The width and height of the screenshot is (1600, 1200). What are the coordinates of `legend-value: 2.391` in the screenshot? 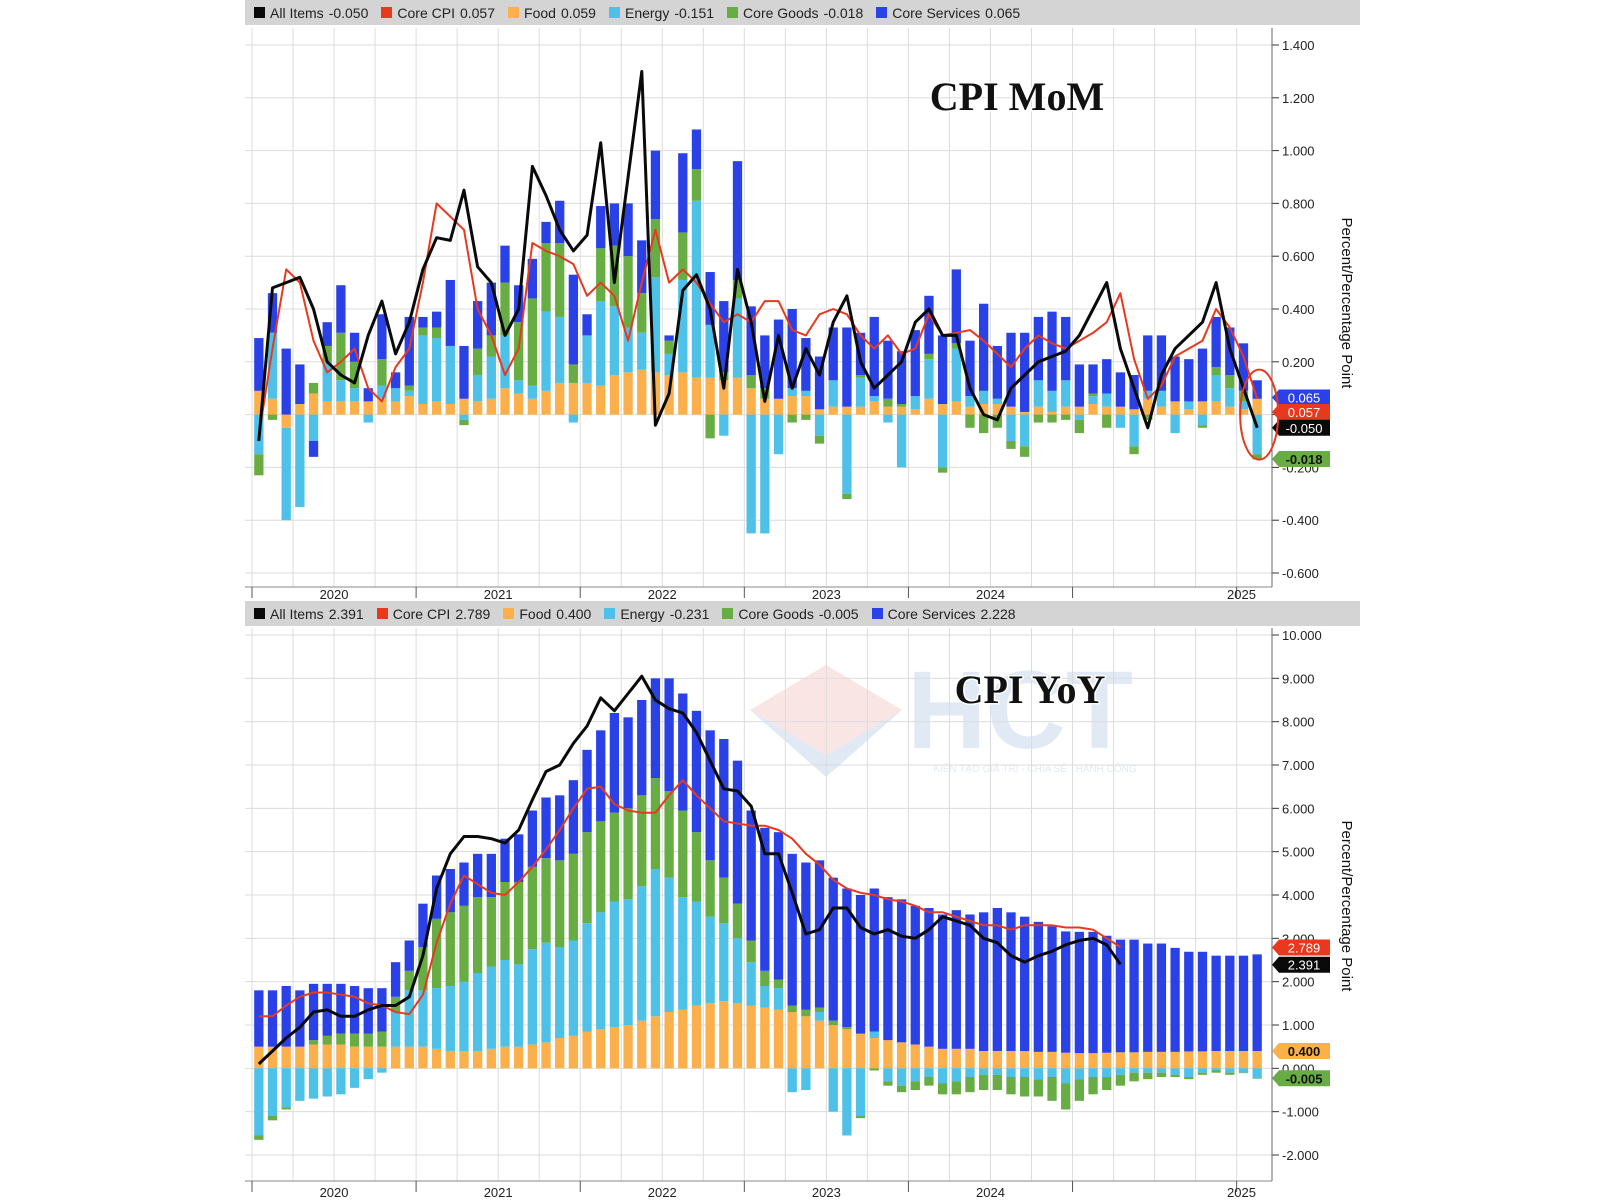 It's located at (346, 613).